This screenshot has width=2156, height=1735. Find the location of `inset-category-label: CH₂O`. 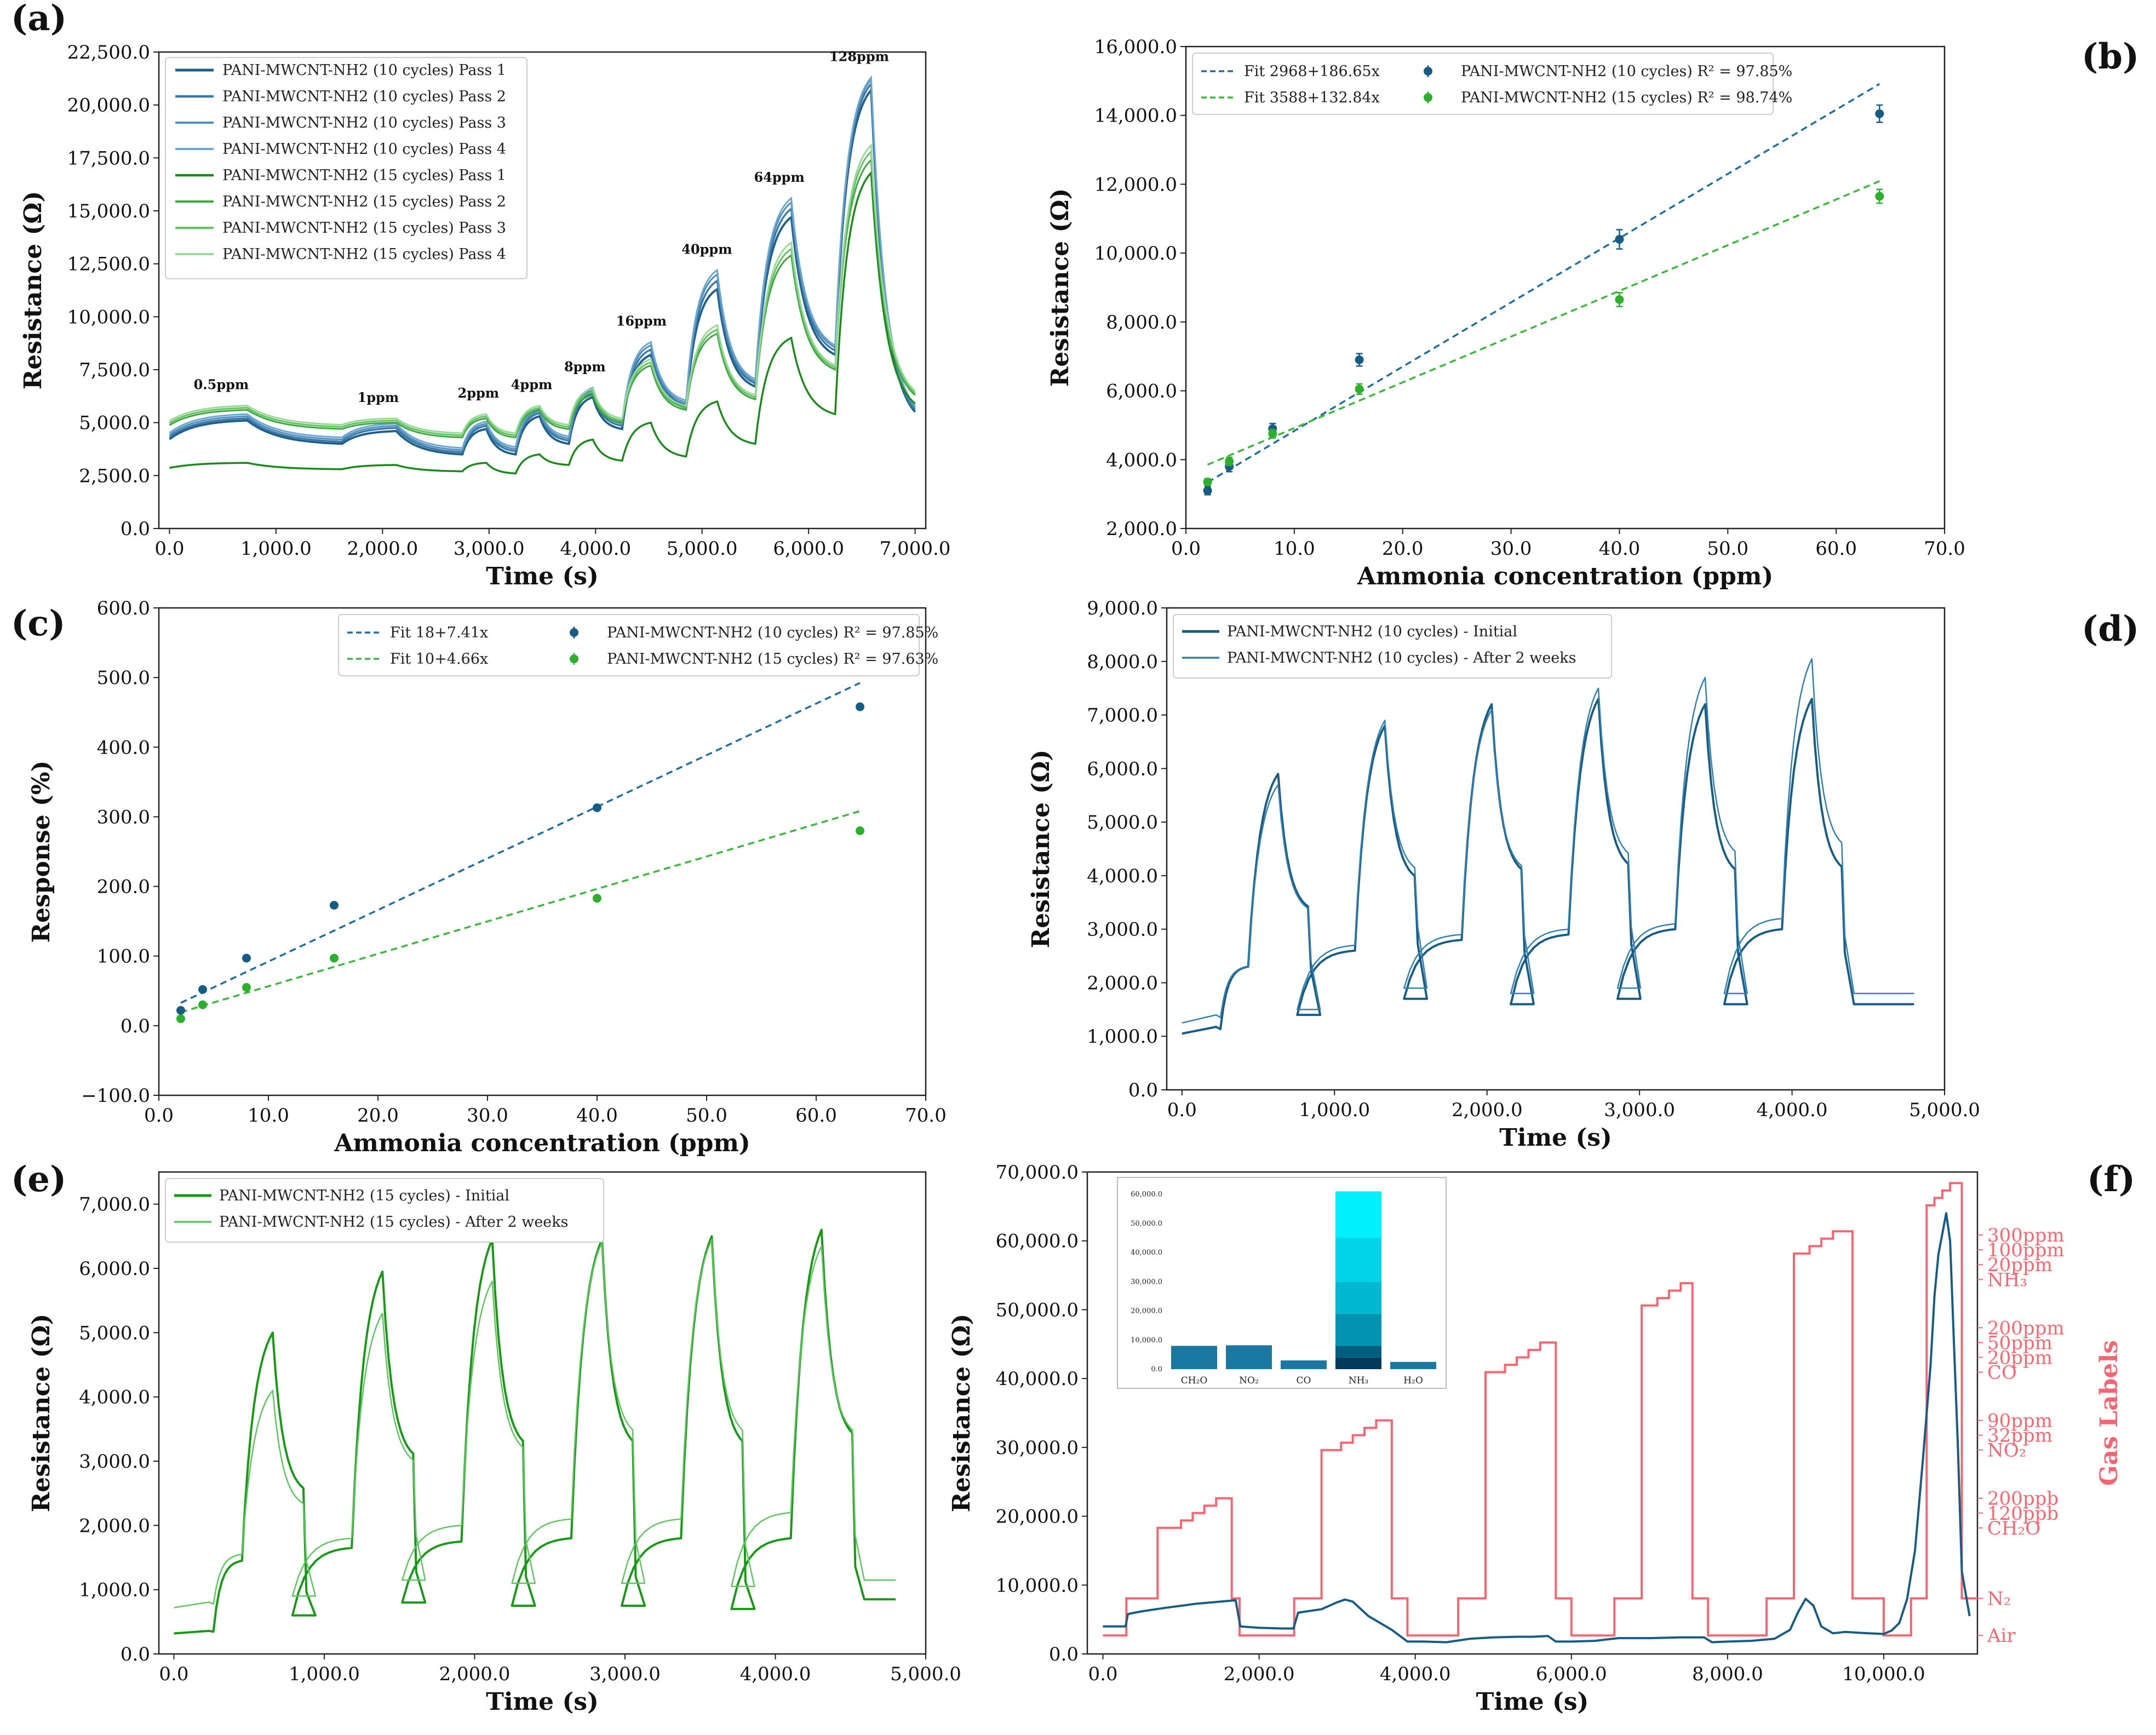

inset-category-label: CH₂O is located at coordinates (1194, 1380).